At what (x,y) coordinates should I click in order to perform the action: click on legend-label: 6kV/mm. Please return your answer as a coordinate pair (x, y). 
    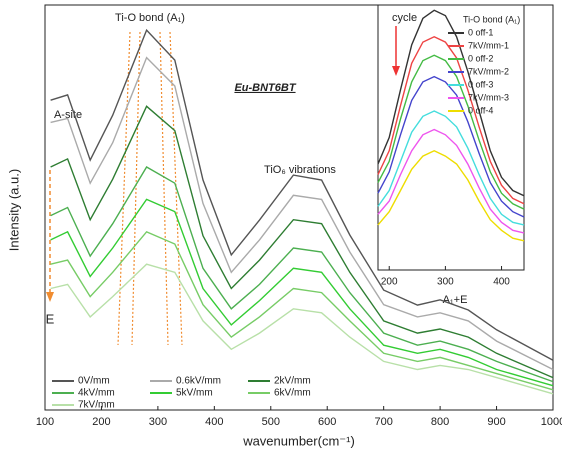
    Looking at the image, I should click on (292, 393).